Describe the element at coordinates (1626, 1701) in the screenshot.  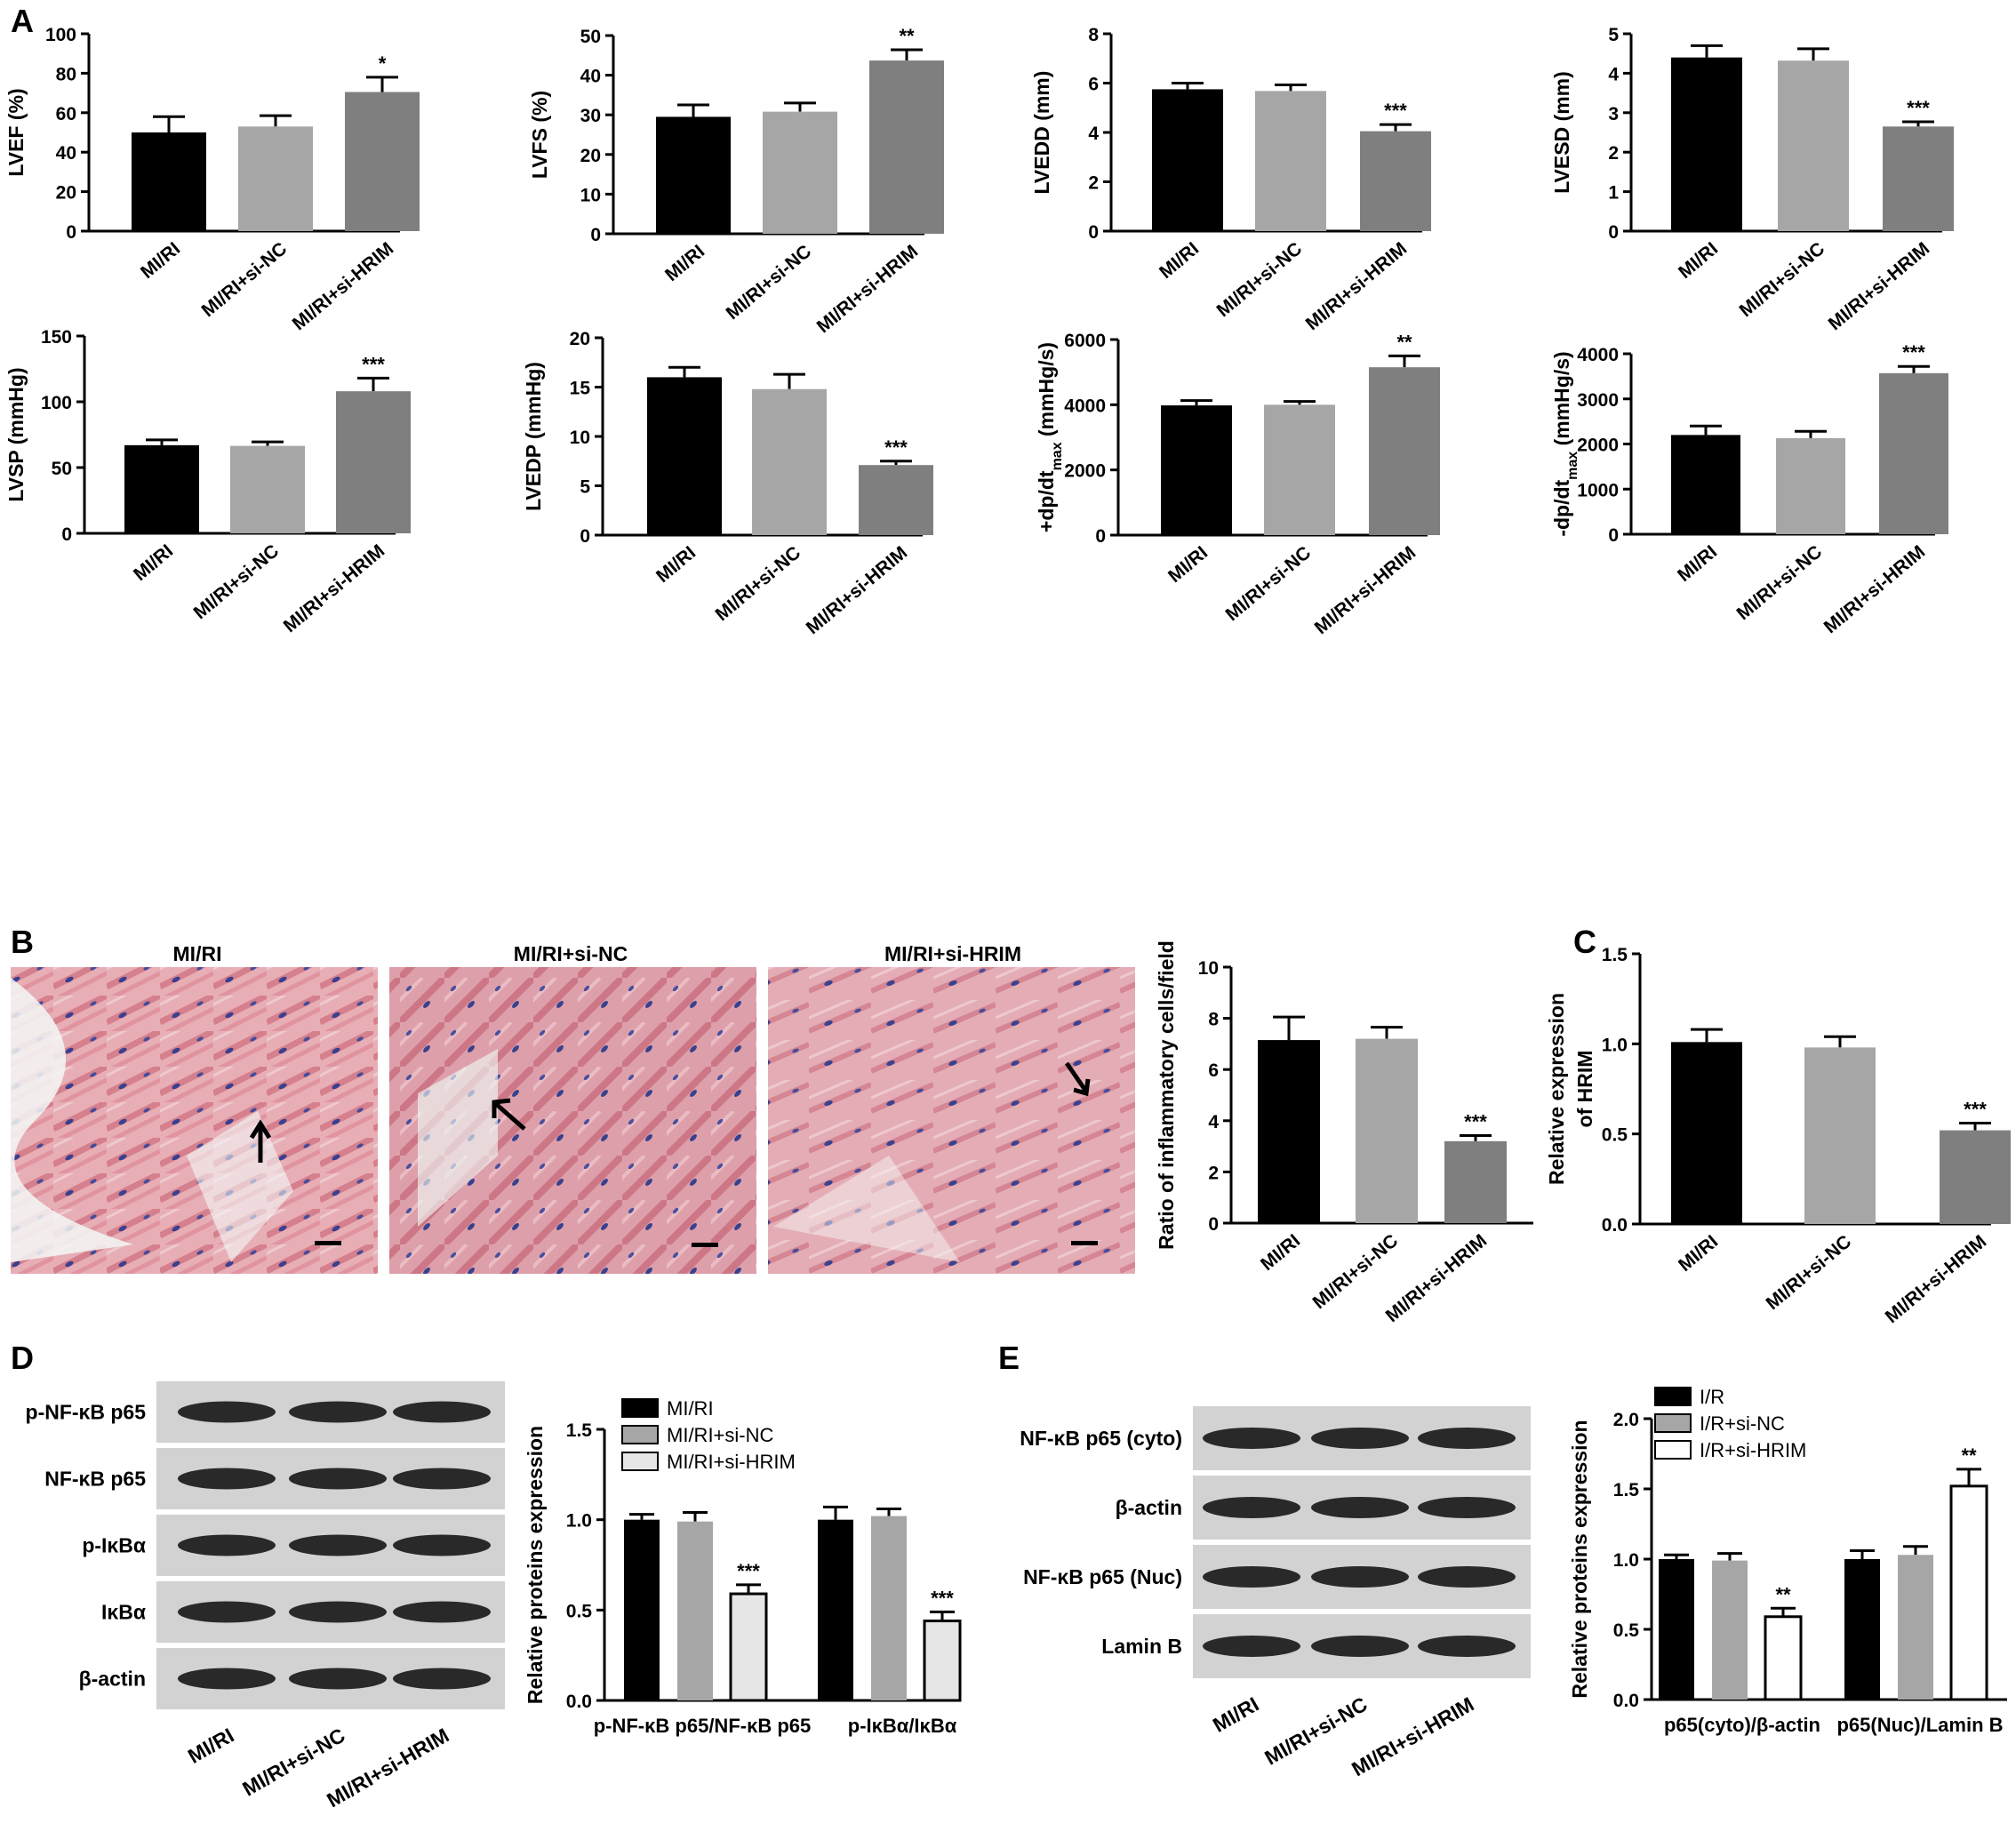
I see `y-tick-label: 0.0` at that location.